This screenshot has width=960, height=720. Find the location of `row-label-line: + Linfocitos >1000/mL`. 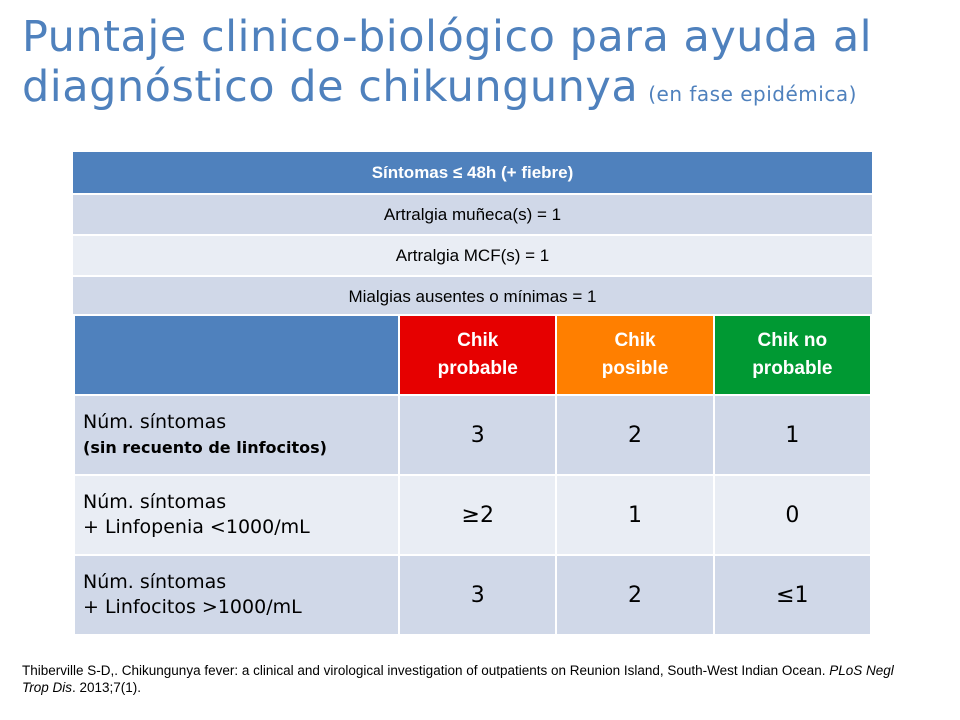

row-label-line: + Linfocitos >1000/mL is located at coordinates (192, 607).